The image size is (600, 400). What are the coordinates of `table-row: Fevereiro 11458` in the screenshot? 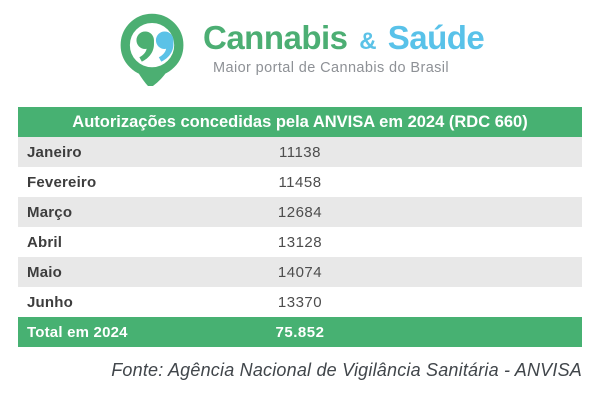 It's located at (300, 182).